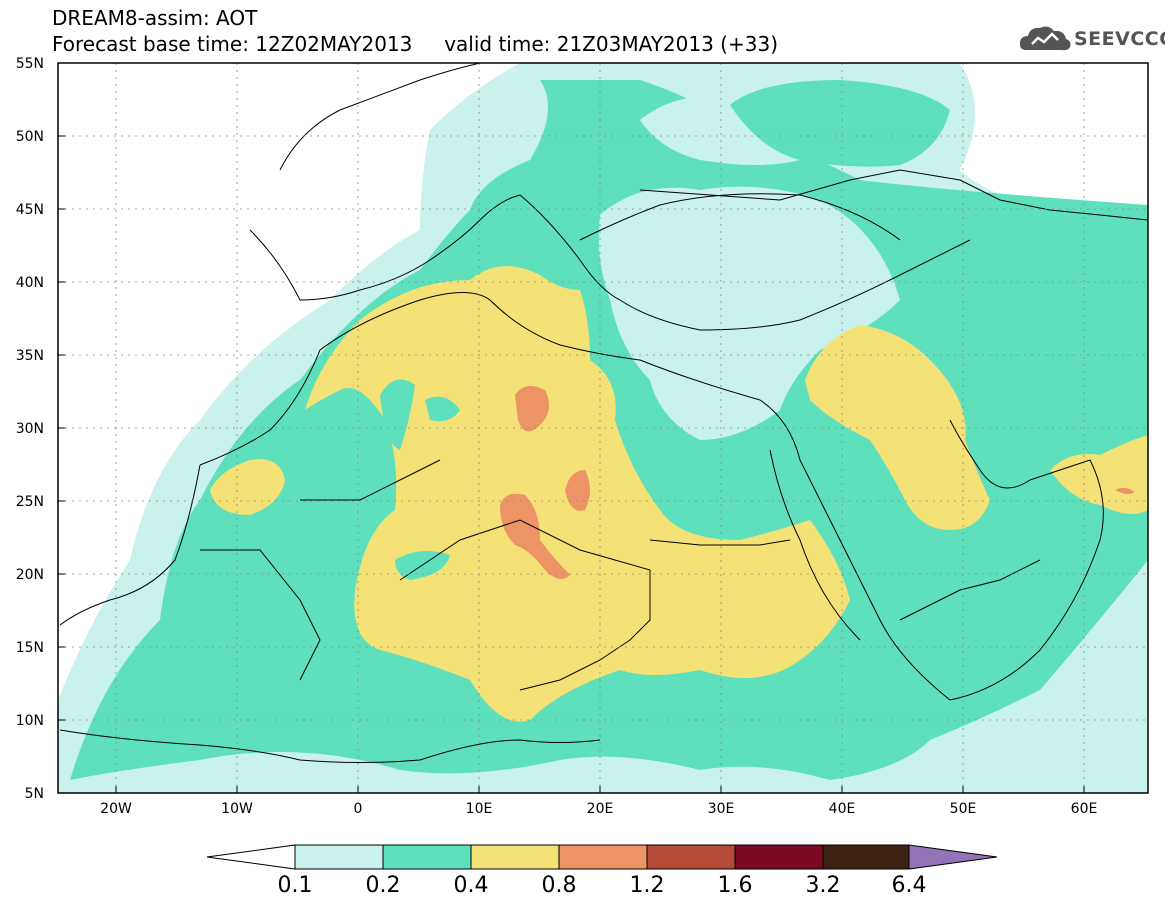  What do you see at coordinates (30, 64) in the screenshot?
I see `lat-label: 55N` at bounding box center [30, 64].